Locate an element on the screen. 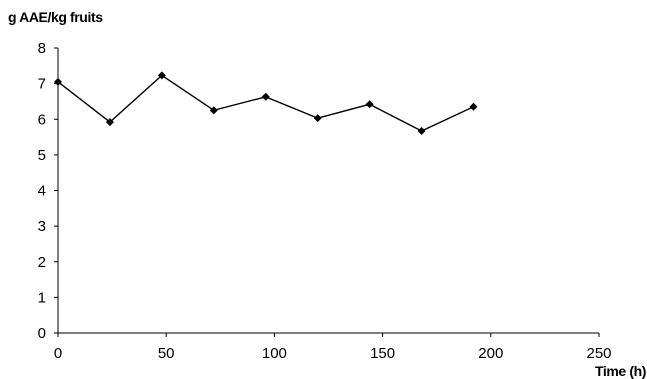 Image resolution: width=647 pixels, height=379 pixels. y-tick-label: 3 is located at coordinates (42, 226).